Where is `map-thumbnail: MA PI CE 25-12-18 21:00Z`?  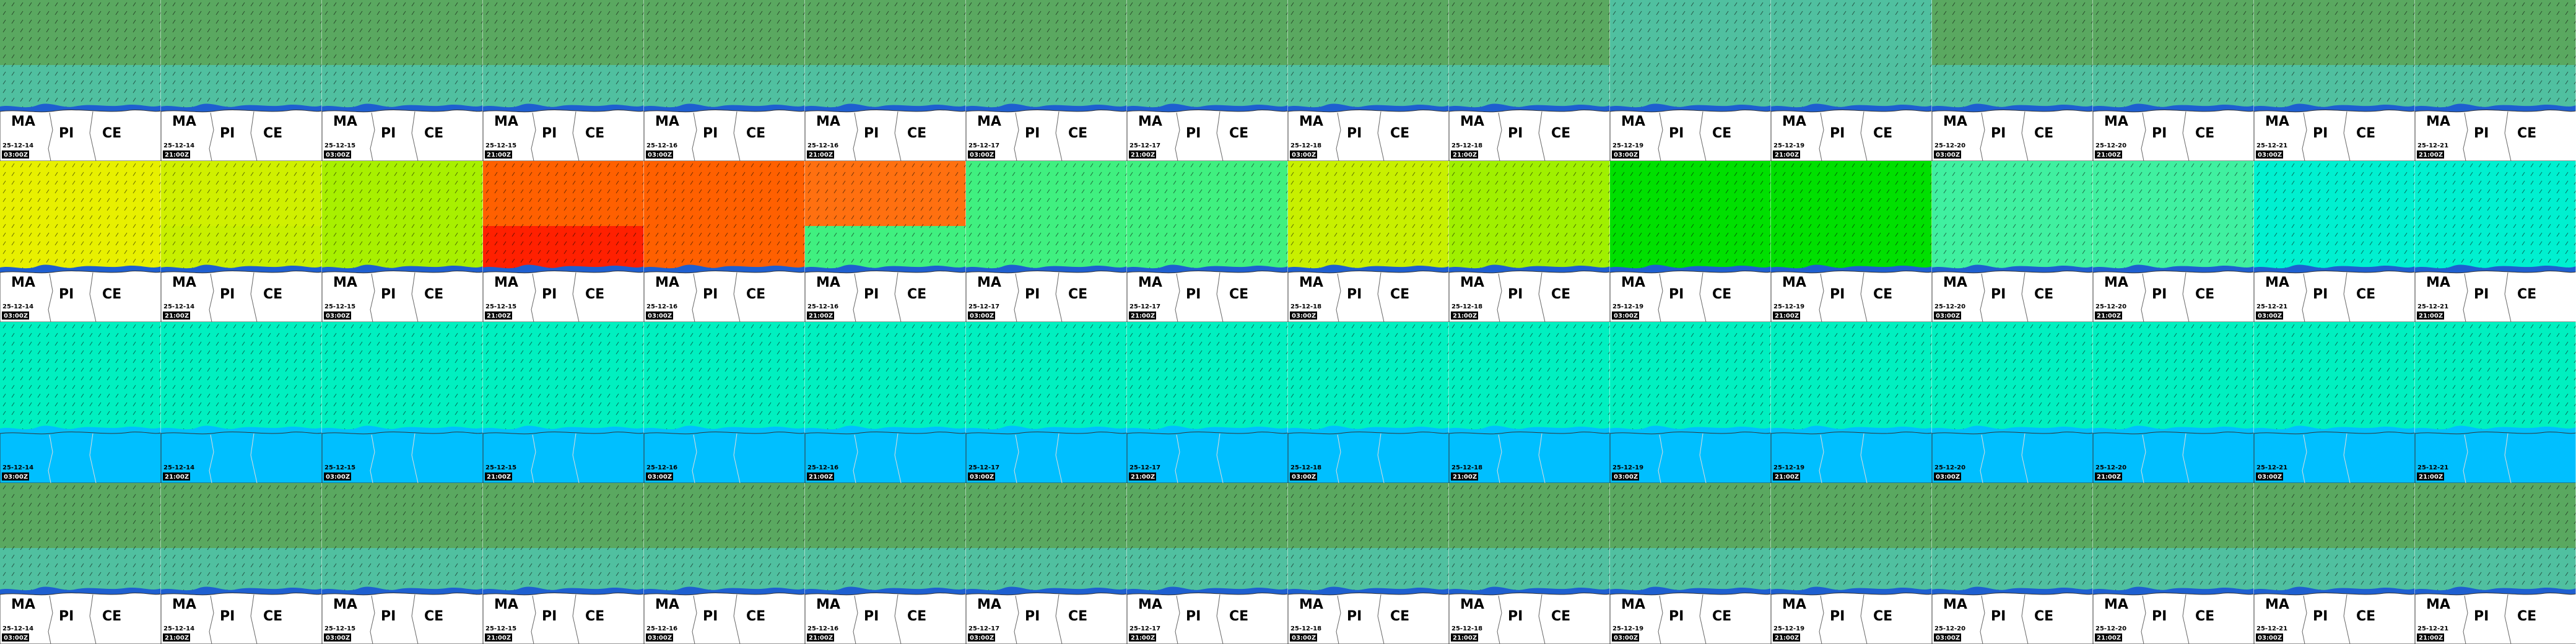 map-thumbnail: MA PI CE 25-12-18 21:00Z is located at coordinates (1529, 563).